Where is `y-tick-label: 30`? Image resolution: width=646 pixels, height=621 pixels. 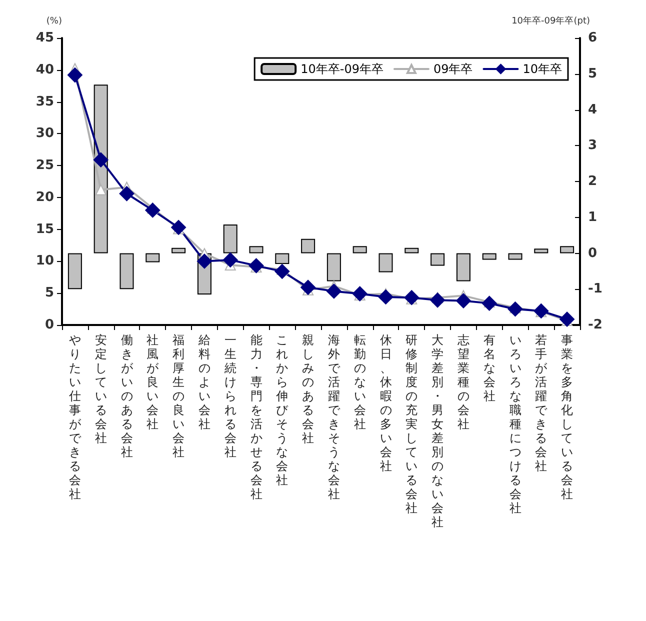
y-tick-label: 30 is located at coordinates (45, 134).